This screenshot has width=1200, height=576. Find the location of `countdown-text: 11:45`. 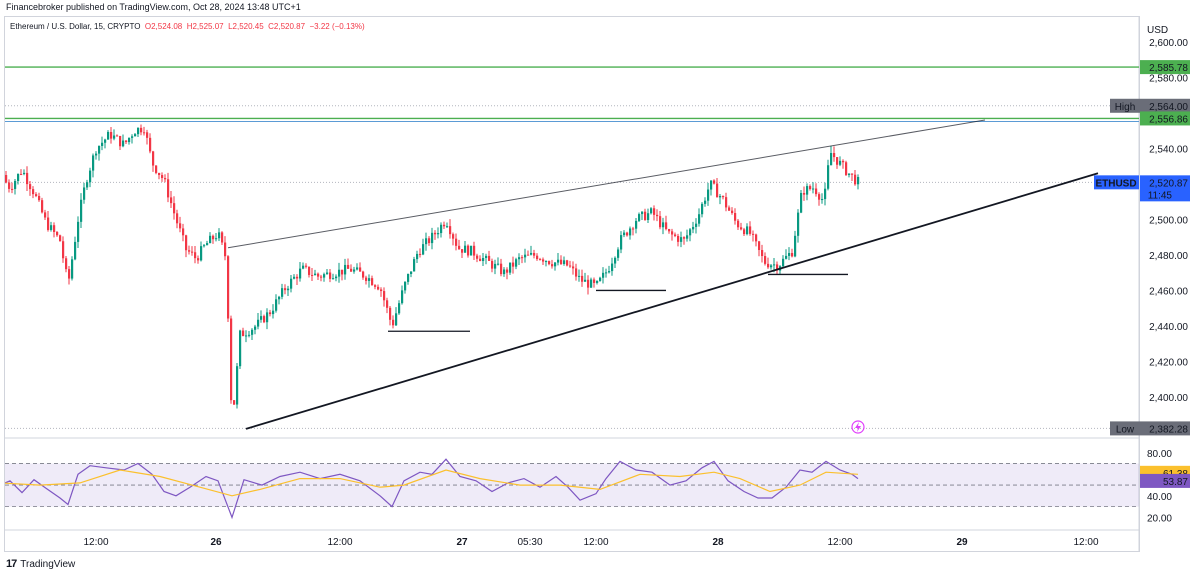

countdown-text: 11:45 is located at coordinates (1160, 195).